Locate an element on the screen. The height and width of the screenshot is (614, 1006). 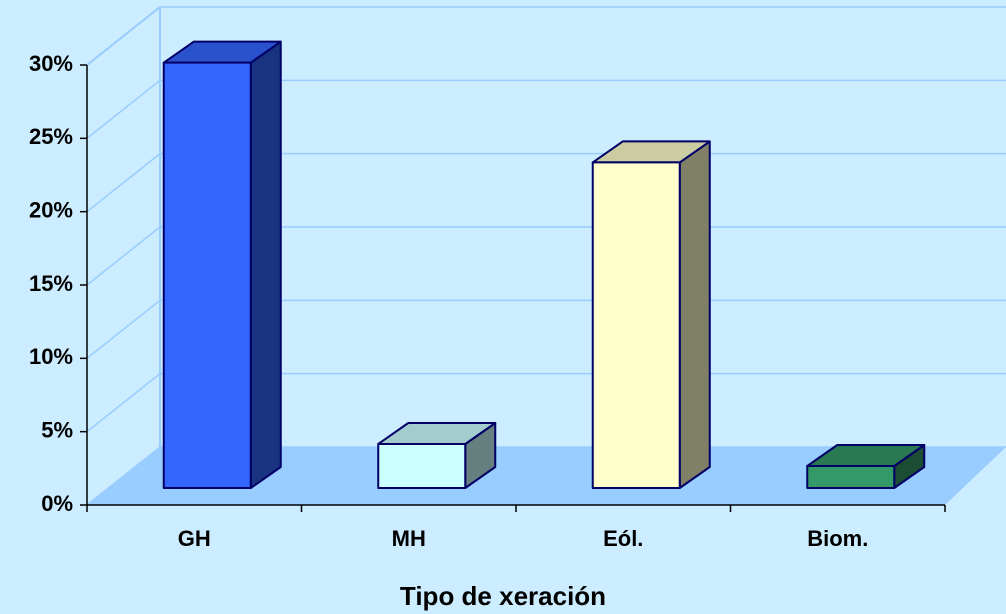
x-tick-label: MH is located at coordinates (409, 538).